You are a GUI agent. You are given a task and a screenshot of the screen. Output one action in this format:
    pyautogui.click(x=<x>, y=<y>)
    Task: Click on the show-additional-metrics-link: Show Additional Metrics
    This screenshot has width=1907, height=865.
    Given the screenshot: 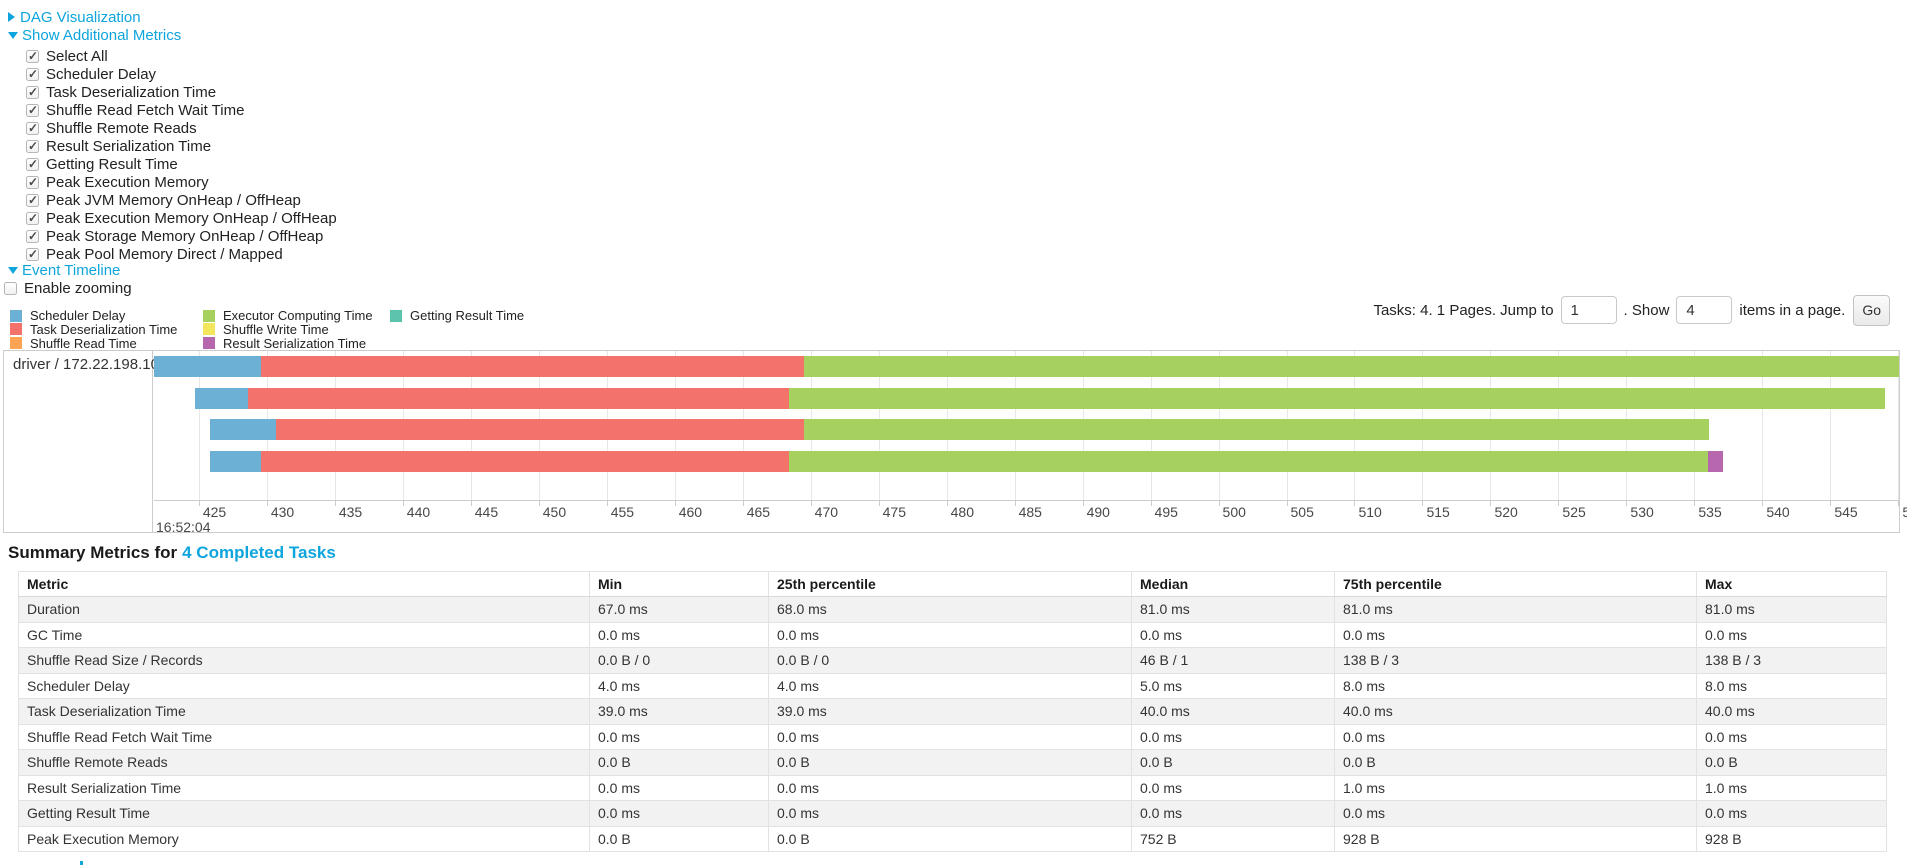 What is the action you would take?
    pyautogui.click(x=94, y=36)
    